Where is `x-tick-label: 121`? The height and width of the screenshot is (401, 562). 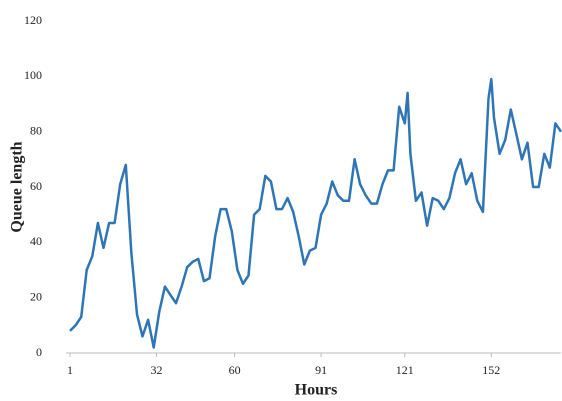
x-tick-label: 121 is located at coordinates (405, 370).